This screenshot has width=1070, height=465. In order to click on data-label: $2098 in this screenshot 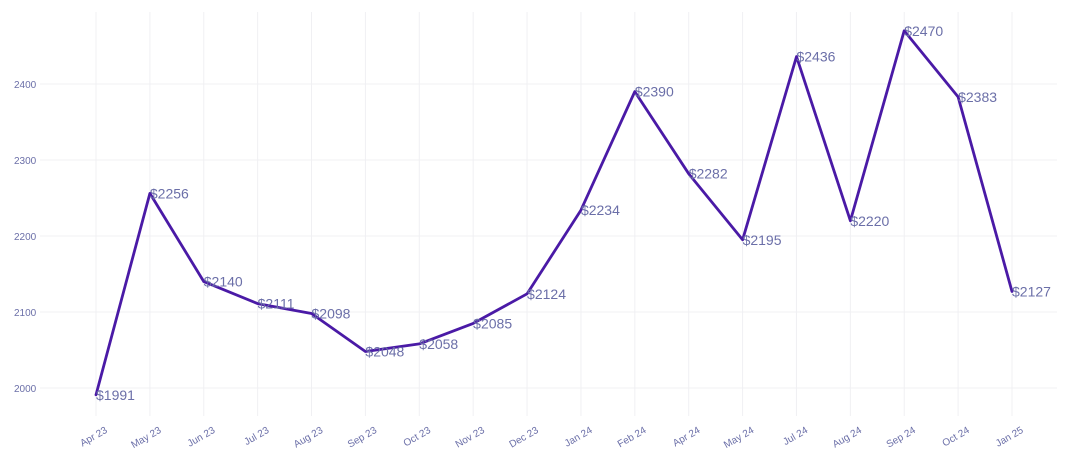, I will do `click(331, 314)`.